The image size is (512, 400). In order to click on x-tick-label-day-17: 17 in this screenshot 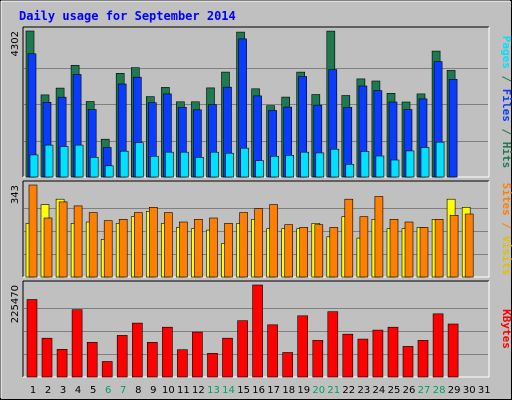, I will do `click(273, 390)`.